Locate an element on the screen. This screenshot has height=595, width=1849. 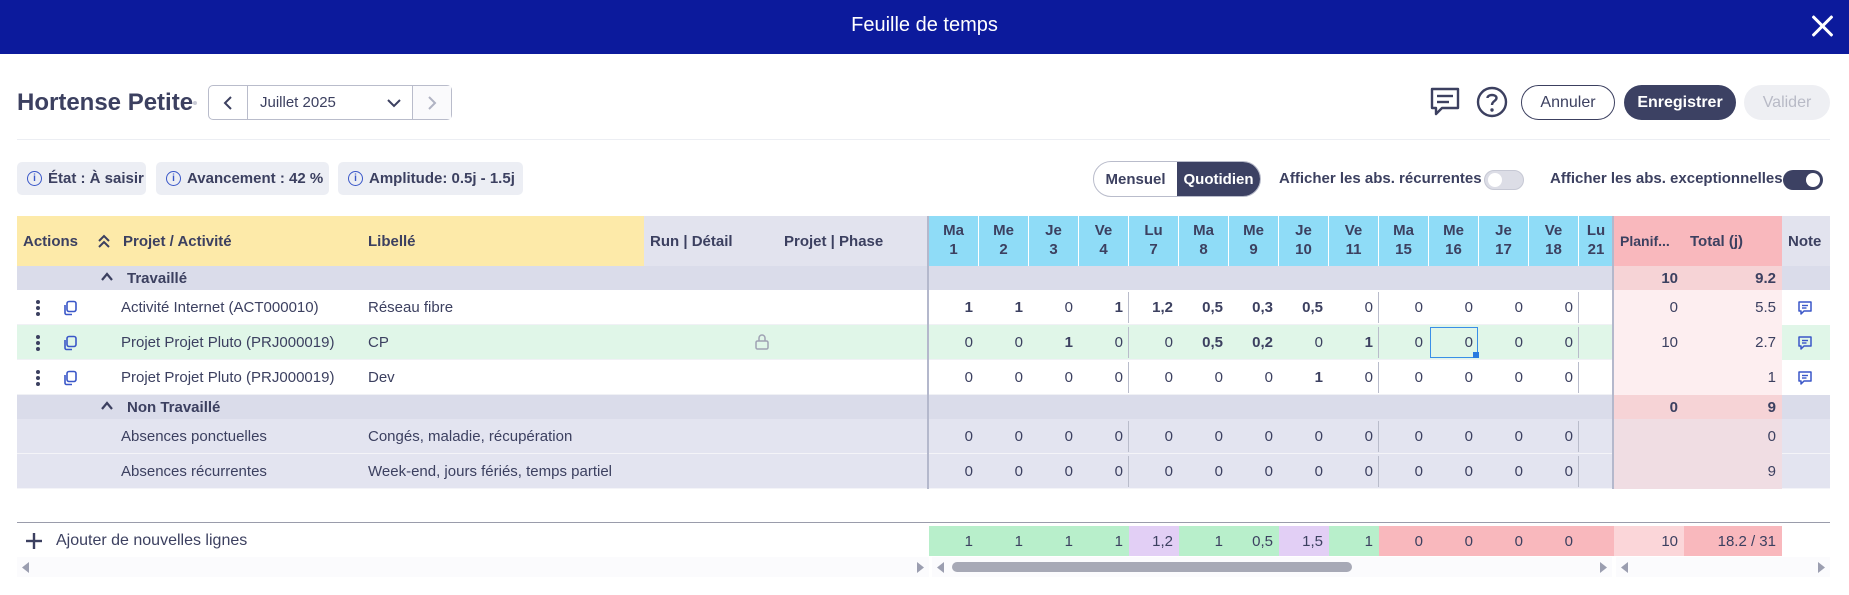
help-icon is located at coordinates (1492, 102).